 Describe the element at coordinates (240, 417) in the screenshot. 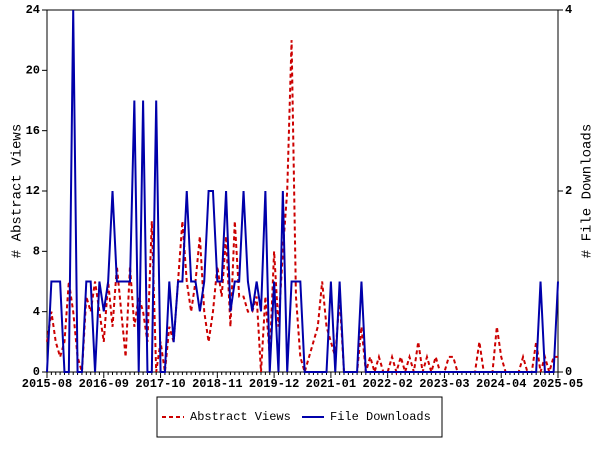

I see `legend-label: Abstract Views` at that location.